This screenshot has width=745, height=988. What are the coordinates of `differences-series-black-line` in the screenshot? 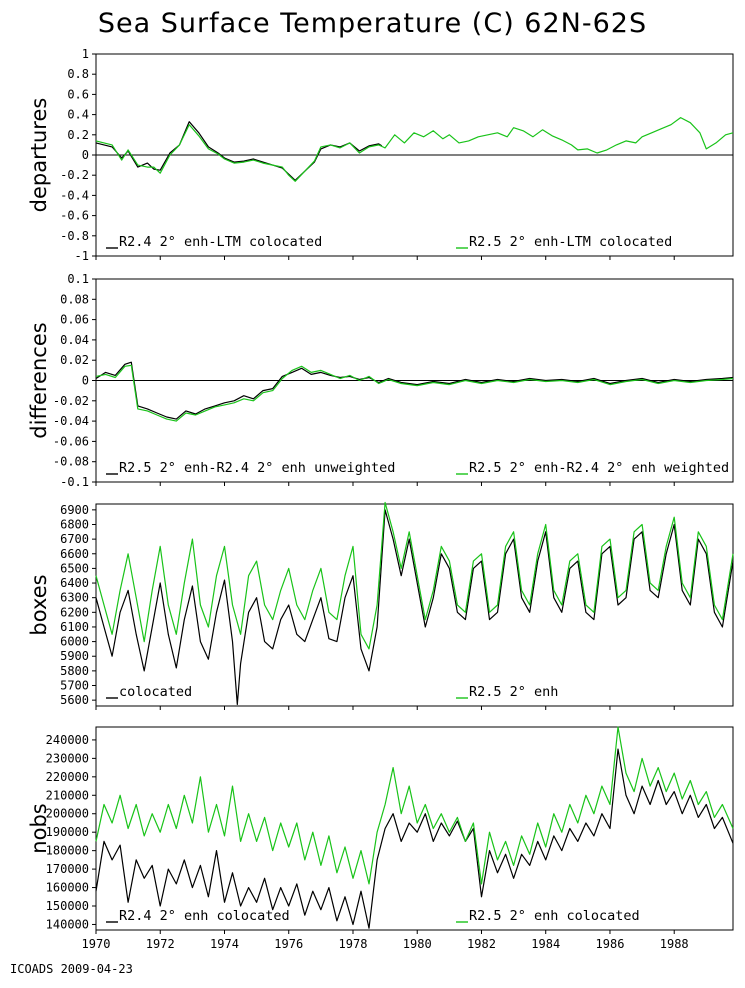 It's located at (414, 390).